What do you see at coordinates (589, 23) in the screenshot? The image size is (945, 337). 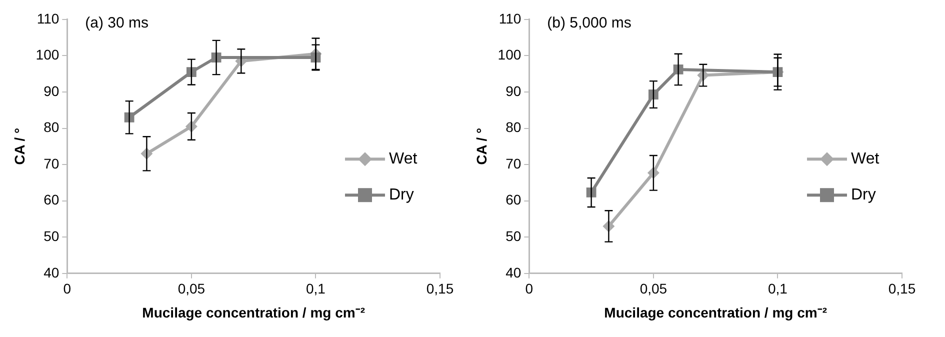 I see `chart-title: (b) 5,000 ms` at bounding box center [589, 23].